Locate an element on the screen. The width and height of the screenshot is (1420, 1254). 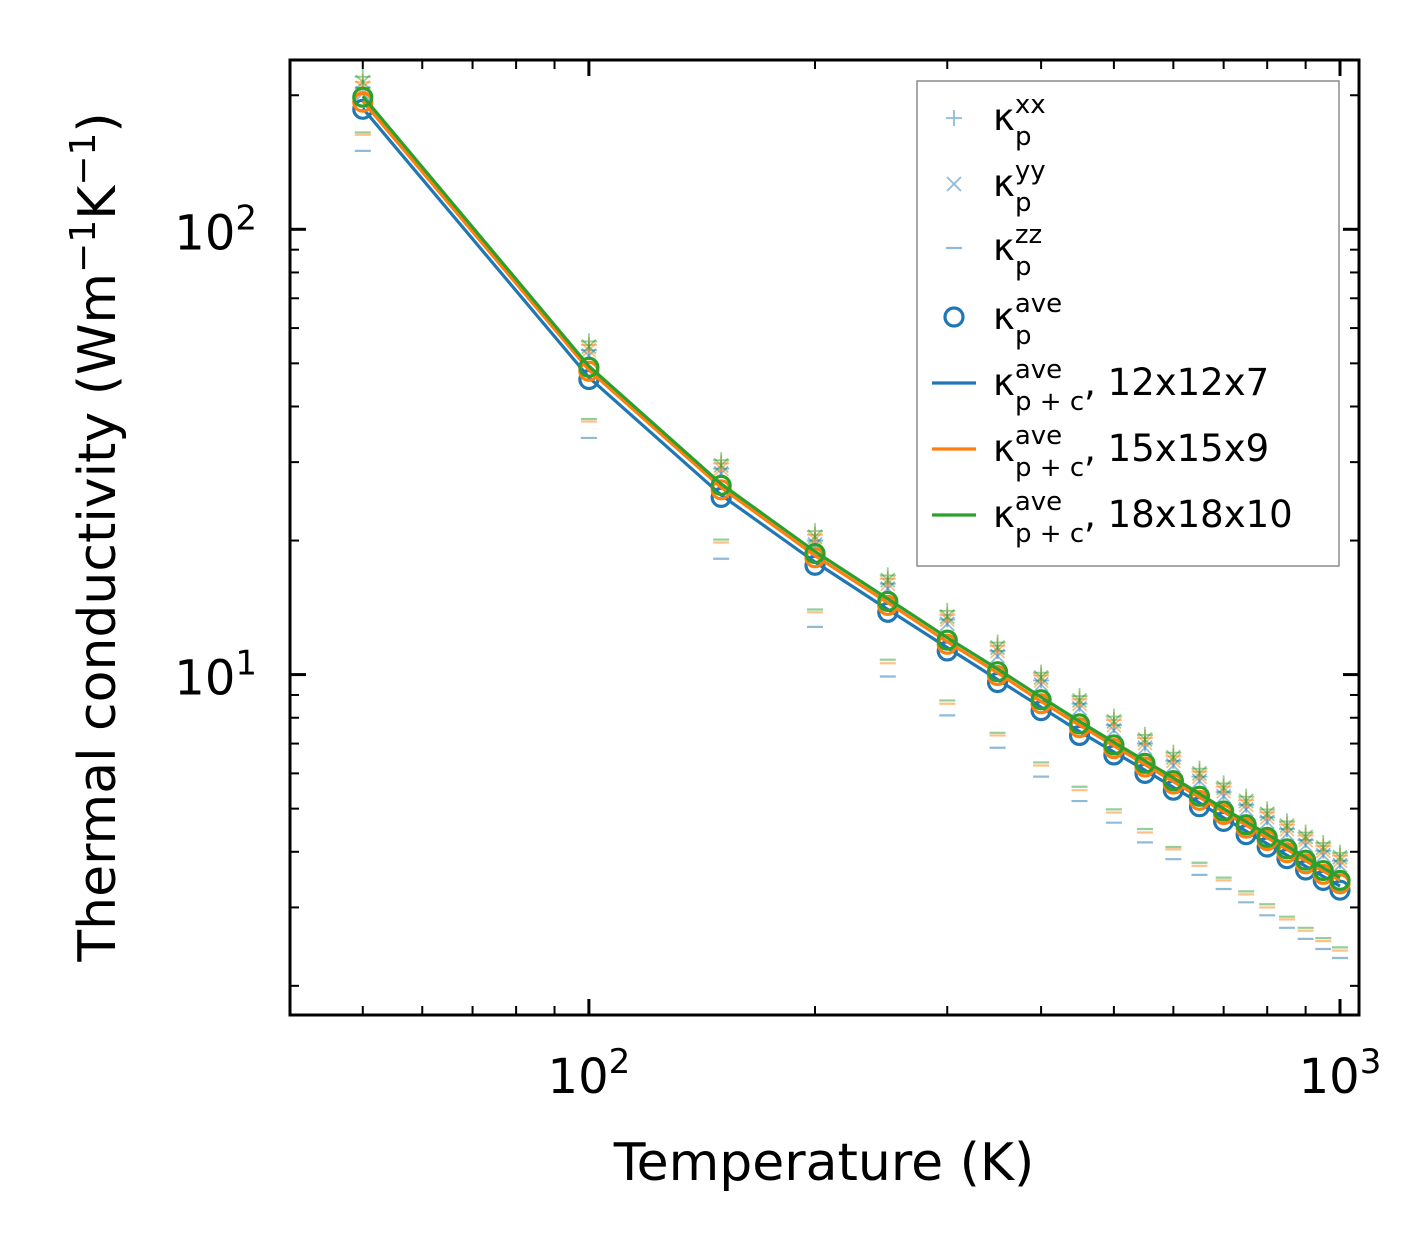
legend-superscript: yy is located at coordinates (1030, 171).